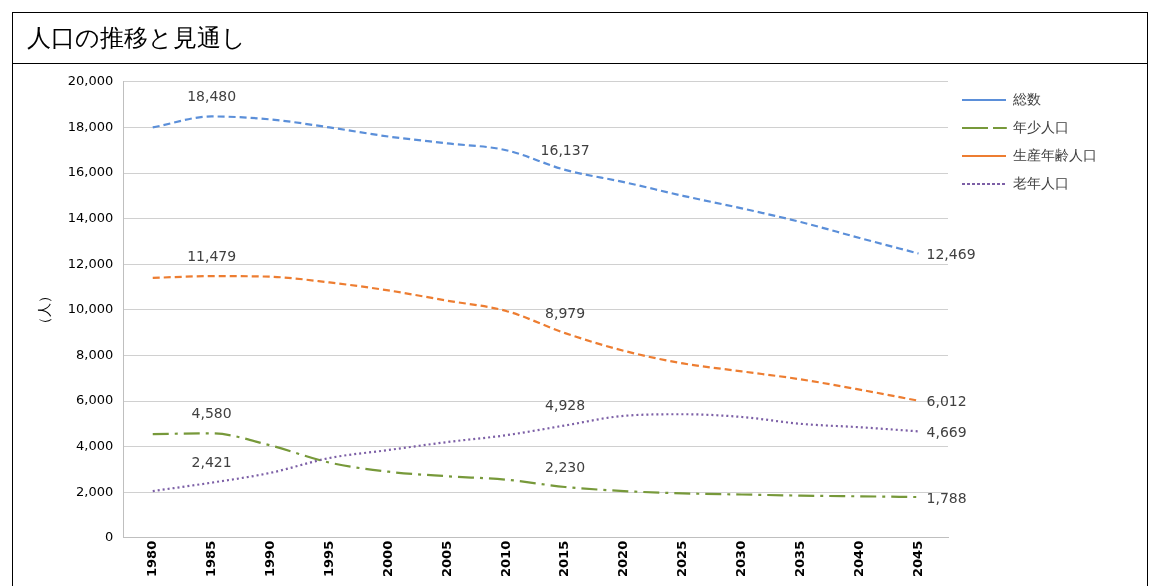  I want to click on x-tick-label: 1995, so click(328, 559).